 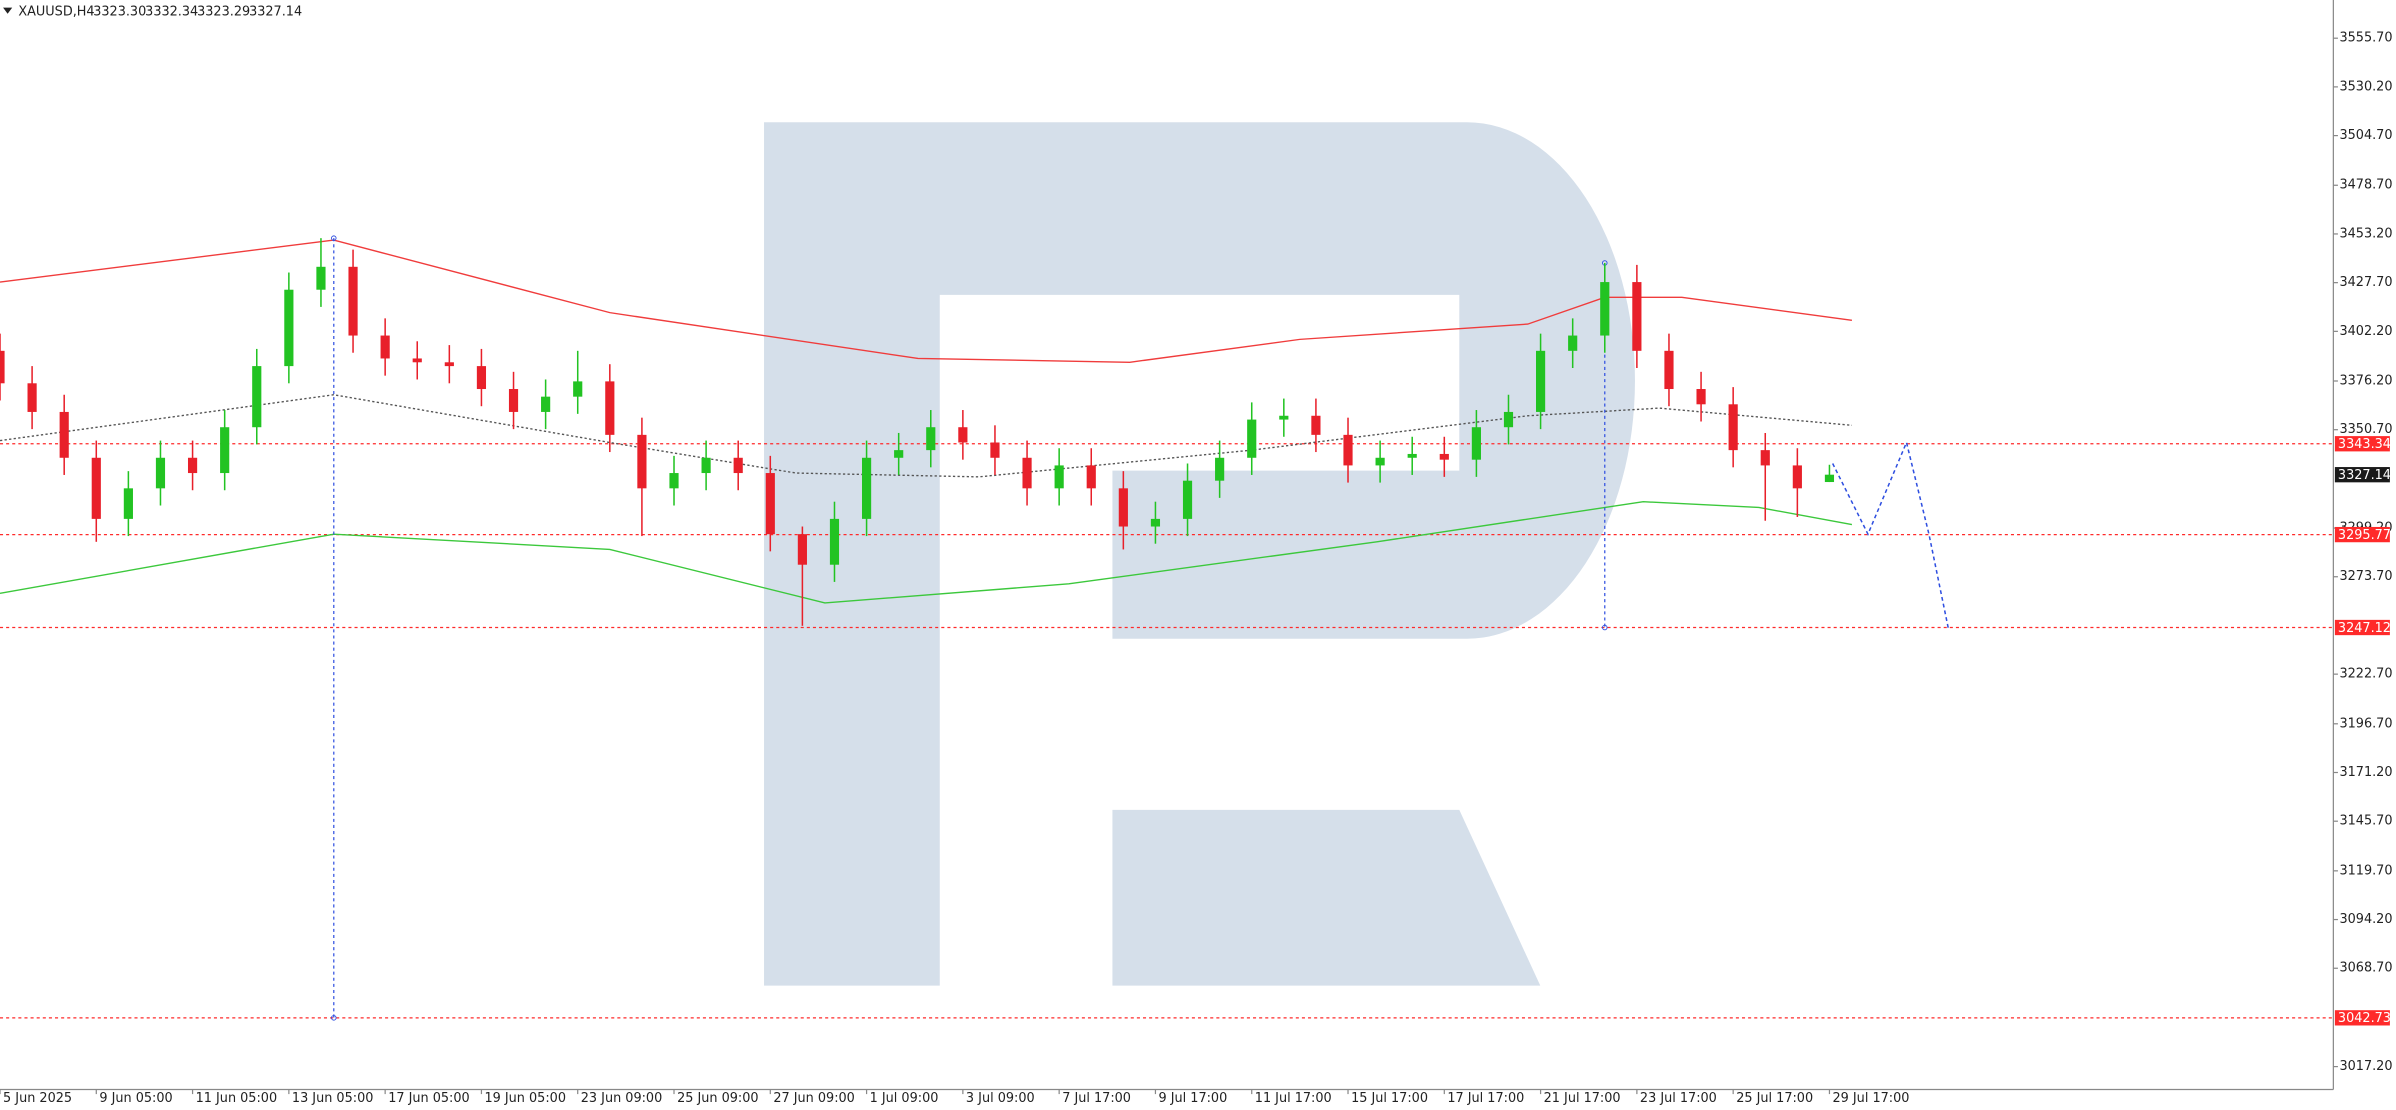 I want to click on y-tick-label: 3222.70, so click(x=2365, y=674).